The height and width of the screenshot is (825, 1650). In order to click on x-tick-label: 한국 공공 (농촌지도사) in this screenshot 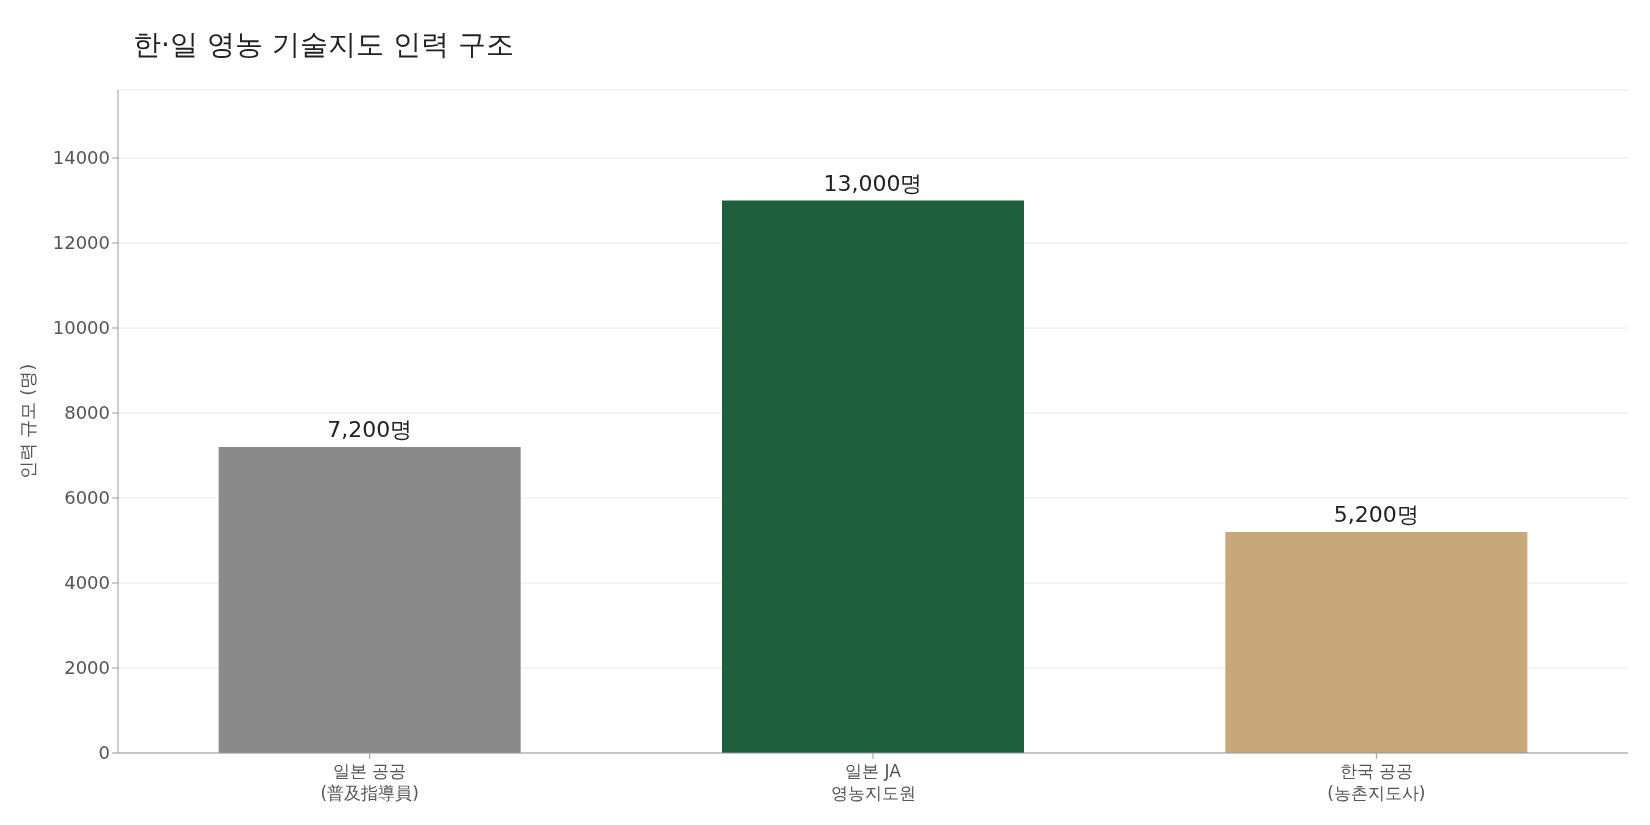, I will do `click(1376, 782)`.